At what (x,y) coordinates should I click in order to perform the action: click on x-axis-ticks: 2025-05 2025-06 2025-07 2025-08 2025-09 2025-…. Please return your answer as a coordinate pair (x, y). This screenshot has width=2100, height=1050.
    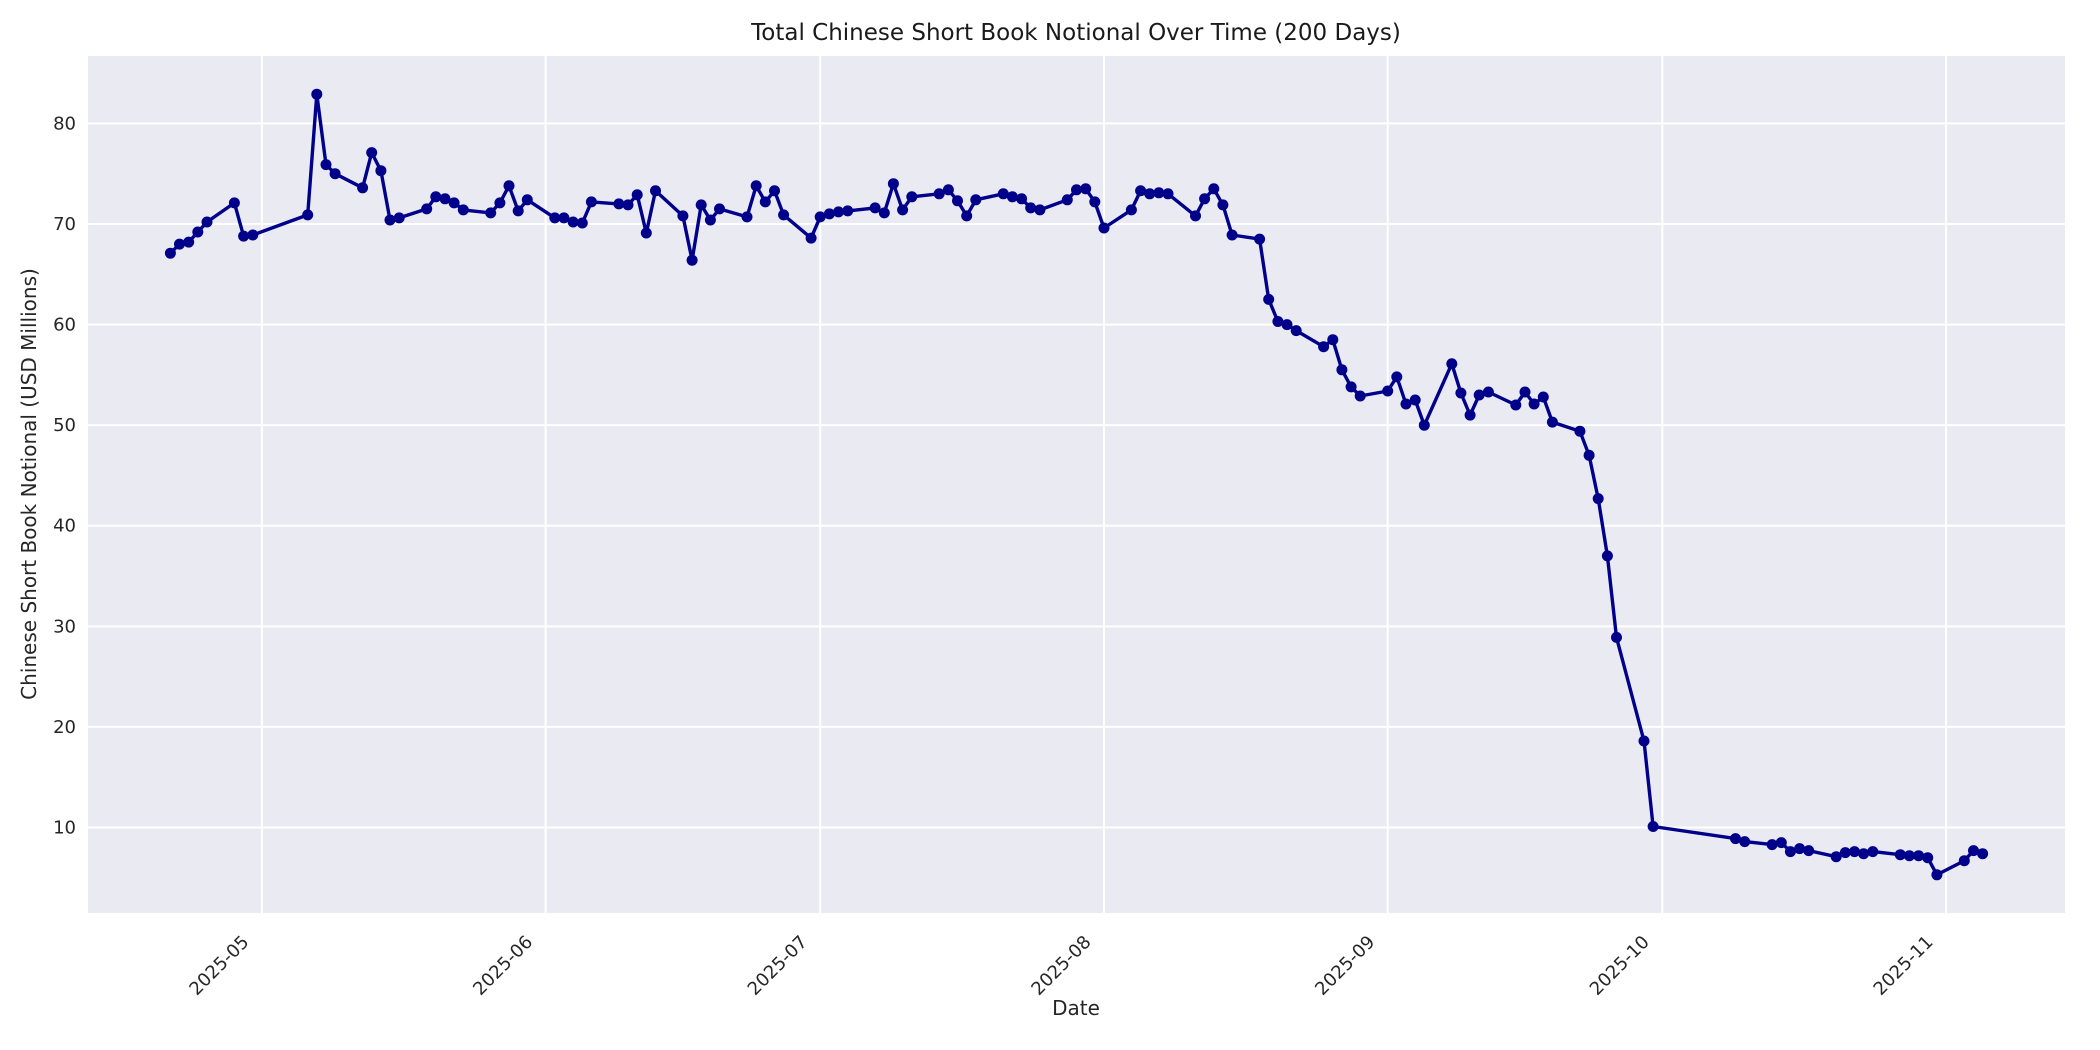
    Looking at the image, I should click on (1061, 966).